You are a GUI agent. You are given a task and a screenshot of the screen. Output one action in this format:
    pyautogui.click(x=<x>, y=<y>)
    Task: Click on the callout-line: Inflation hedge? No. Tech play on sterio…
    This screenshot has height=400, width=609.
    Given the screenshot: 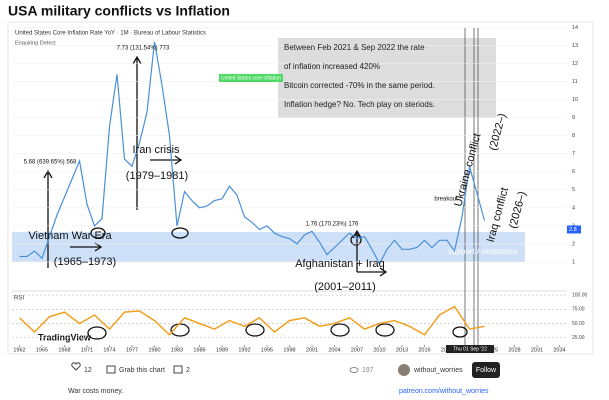 What is the action you would take?
    pyautogui.click(x=359, y=104)
    